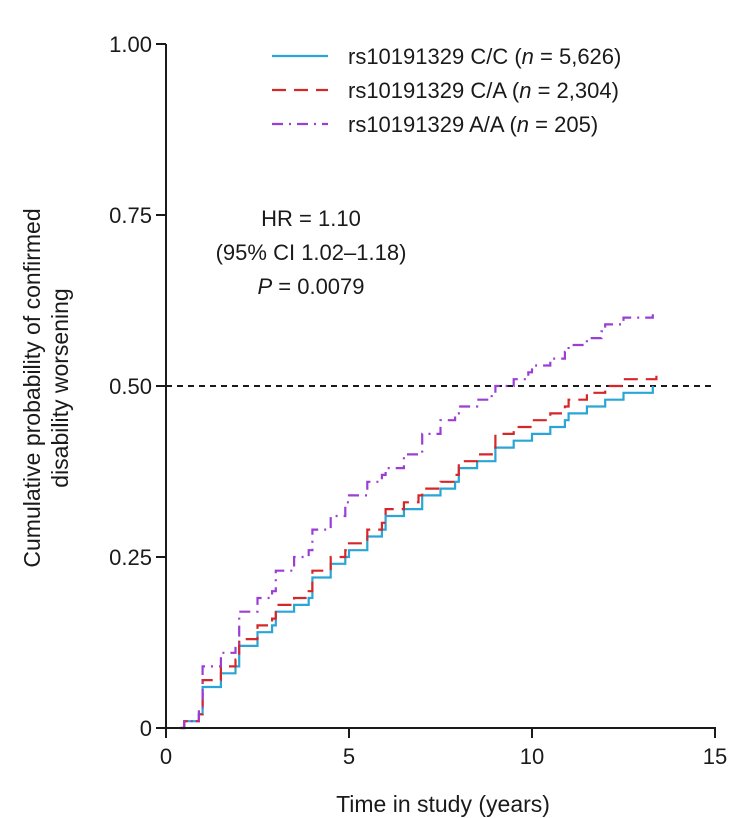 This screenshot has height=818, width=735. Describe the element at coordinates (532, 756) in the screenshot. I see `x-tick-label-2: 10` at that location.